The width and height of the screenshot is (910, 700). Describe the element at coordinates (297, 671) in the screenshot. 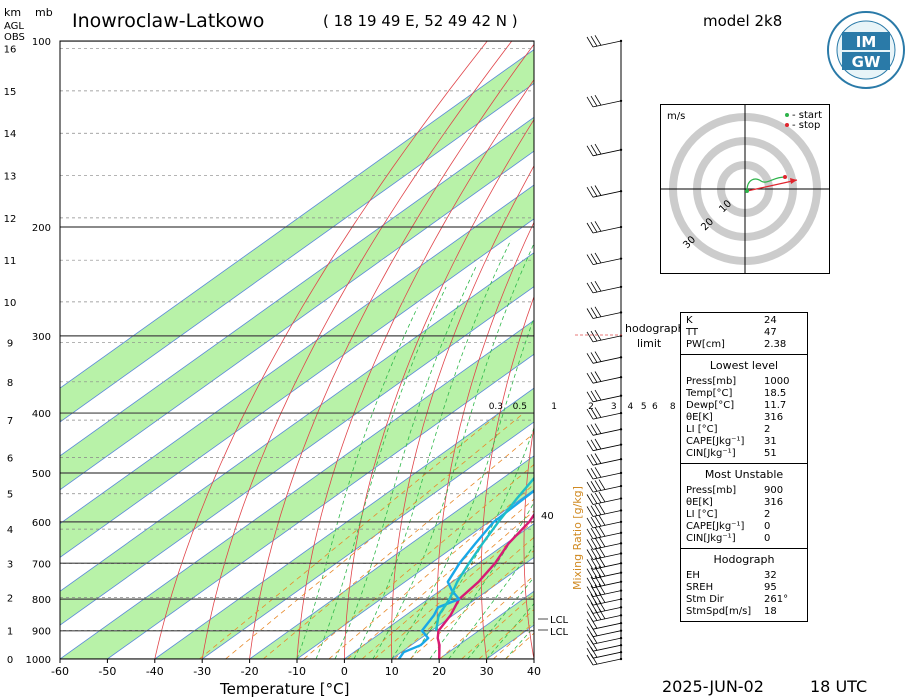

I see `temperature-tick-label: -10` at that location.